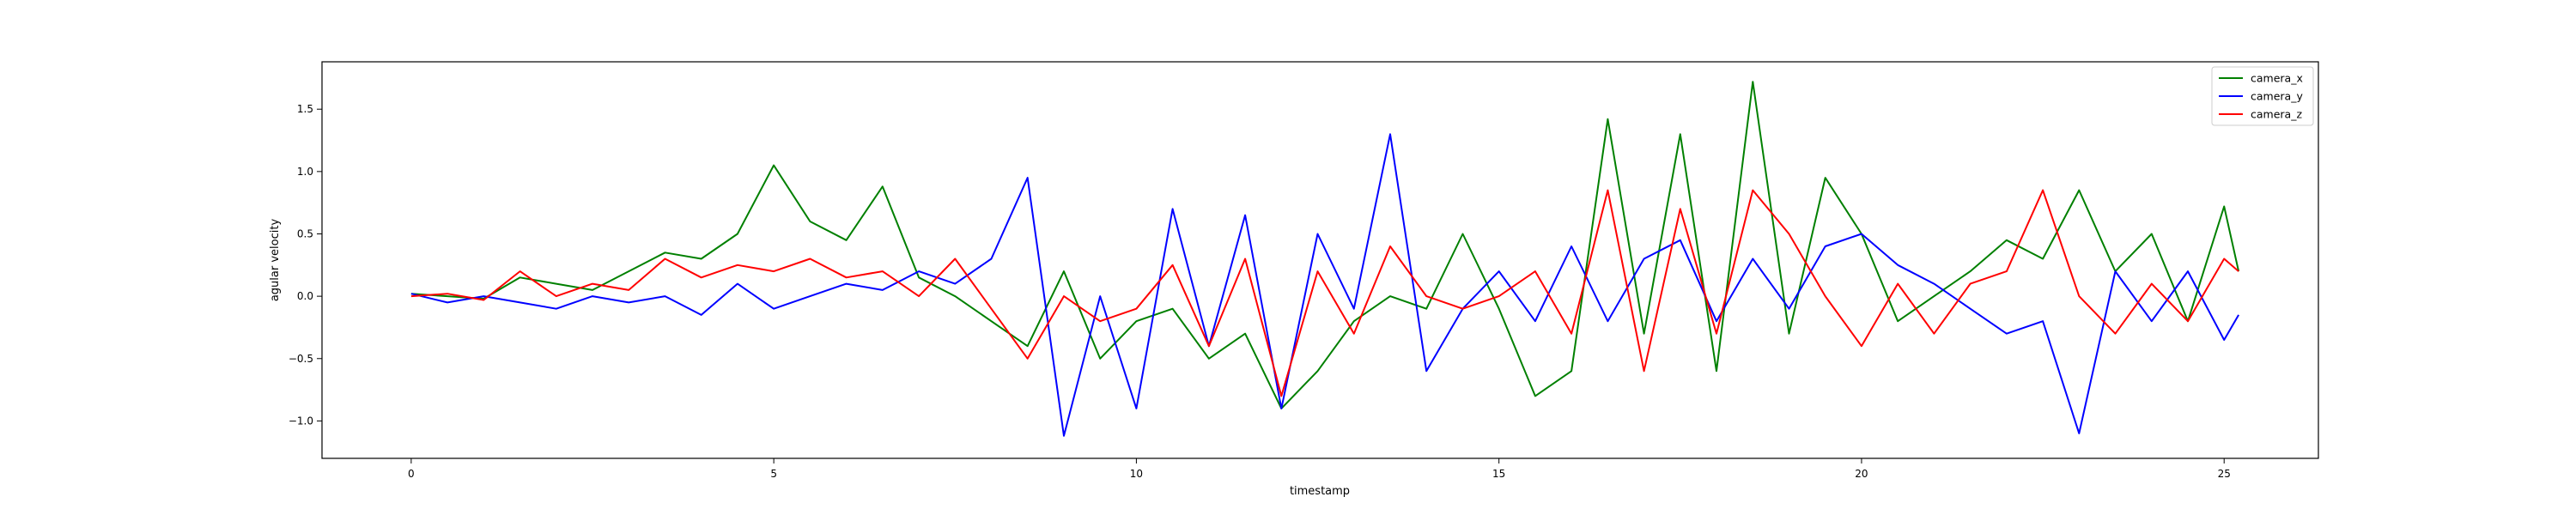 This screenshot has height=515, width=2576. I want to click on y-tick-label: −1.0, so click(301, 421).